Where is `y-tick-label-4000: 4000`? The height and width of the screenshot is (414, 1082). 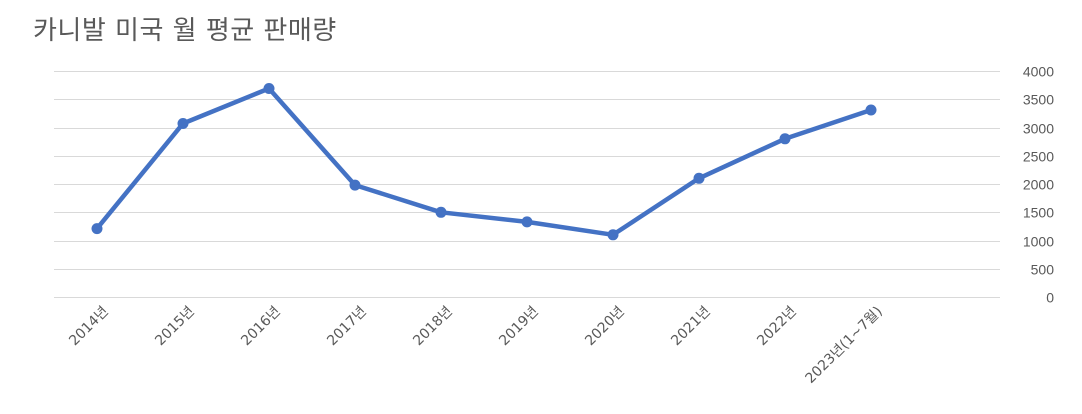 y-tick-label-4000: 4000 is located at coordinates (1038, 72).